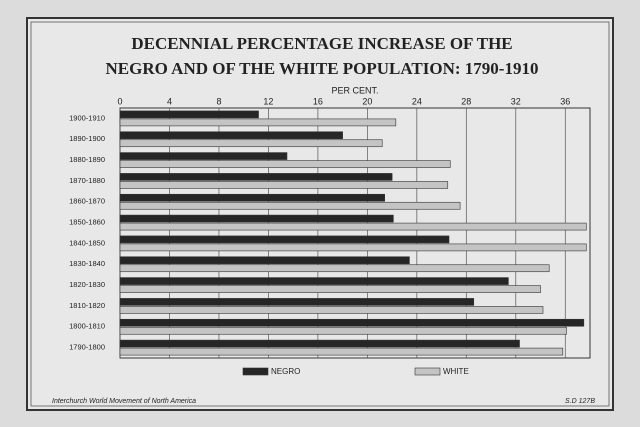 Image resolution: width=640 pixels, height=427 pixels. I want to click on x-tick-label: 28, so click(466, 101).